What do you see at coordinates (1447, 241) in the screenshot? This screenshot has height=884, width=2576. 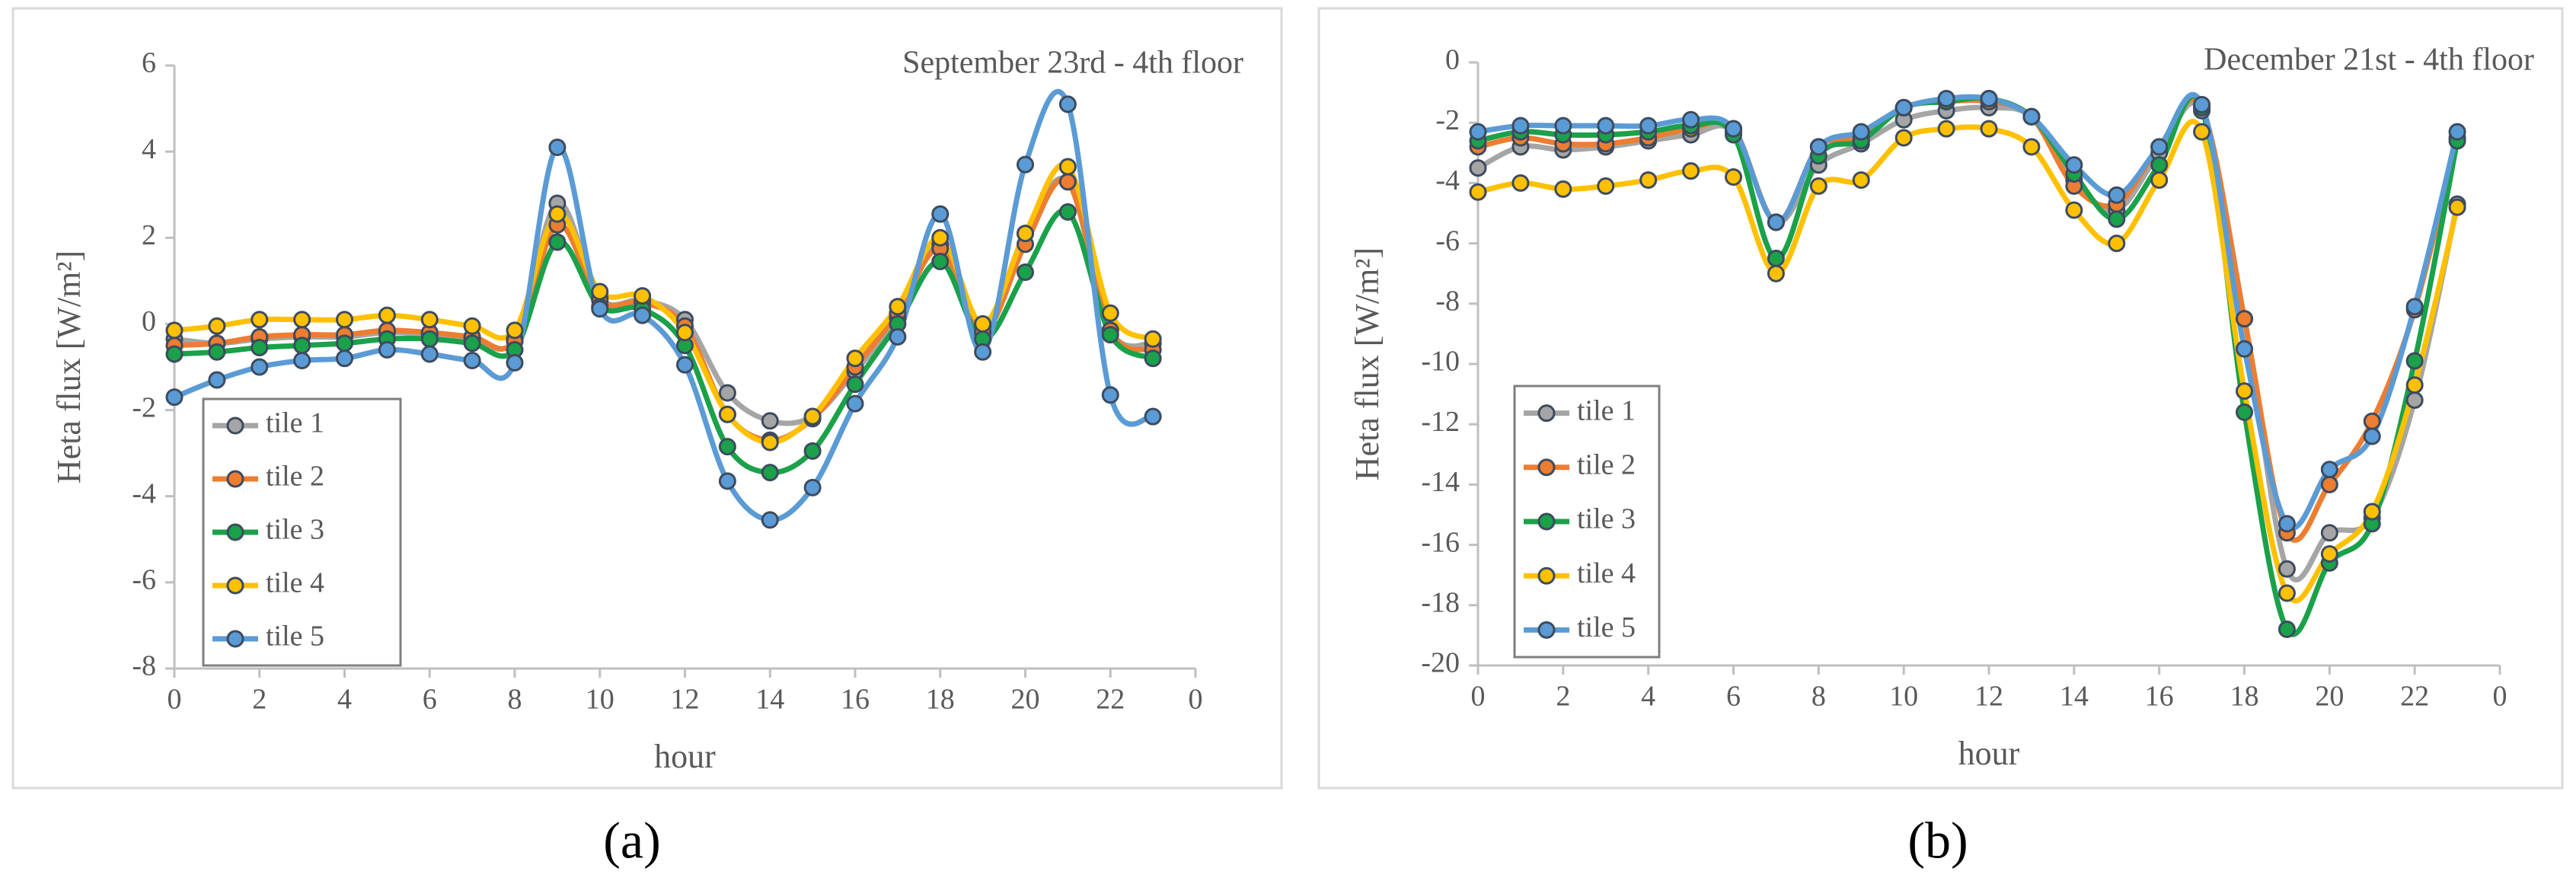 I see `y-tick-label: -6` at bounding box center [1447, 241].